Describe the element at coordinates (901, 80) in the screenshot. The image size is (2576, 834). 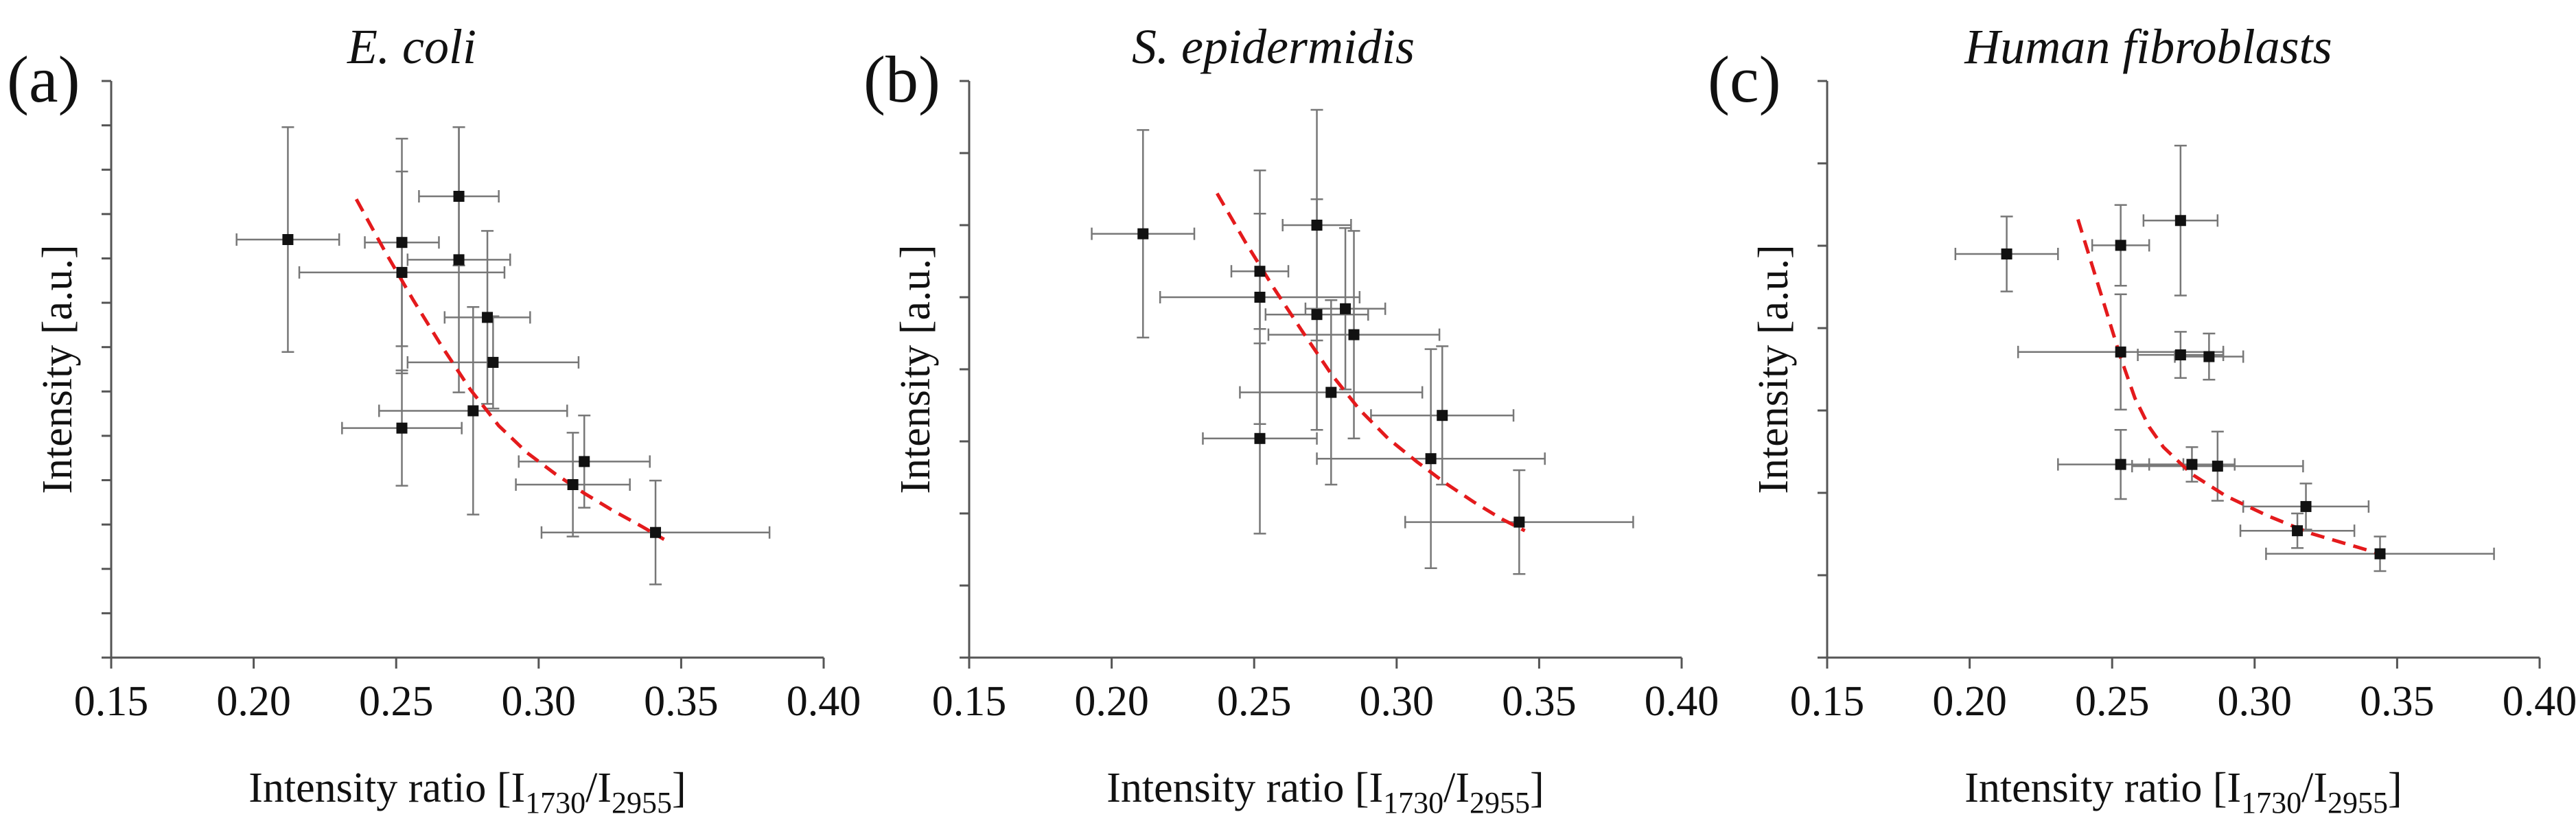
I see `panel-label: (b)` at that location.